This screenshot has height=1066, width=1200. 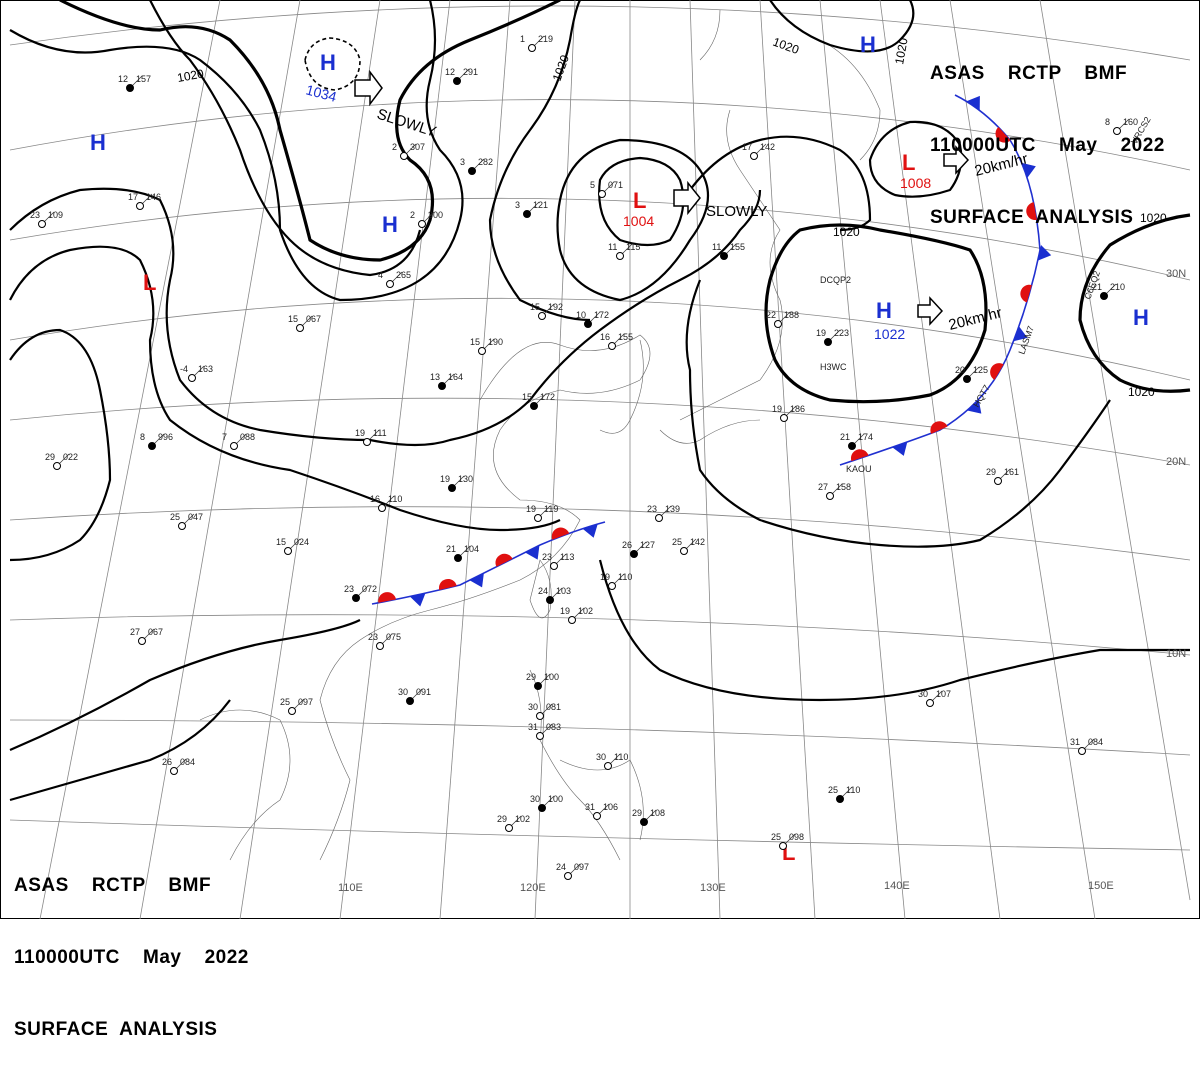 What do you see at coordinates (688, 546) in the screenshot?
I see `station-plot: 25 142` at bounding box center [688, 546].